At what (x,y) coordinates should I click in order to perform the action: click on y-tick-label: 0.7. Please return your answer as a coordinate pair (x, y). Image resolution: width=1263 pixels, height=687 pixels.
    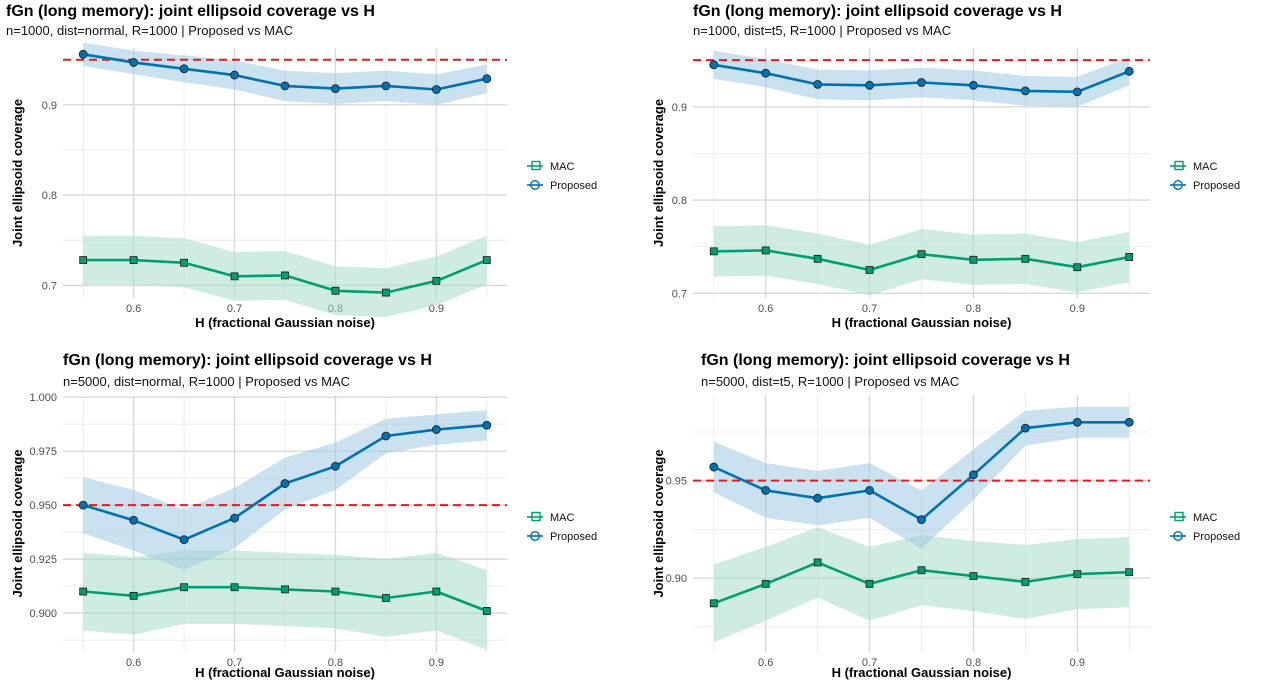
    Looking at the image, I should click on (49, 286).